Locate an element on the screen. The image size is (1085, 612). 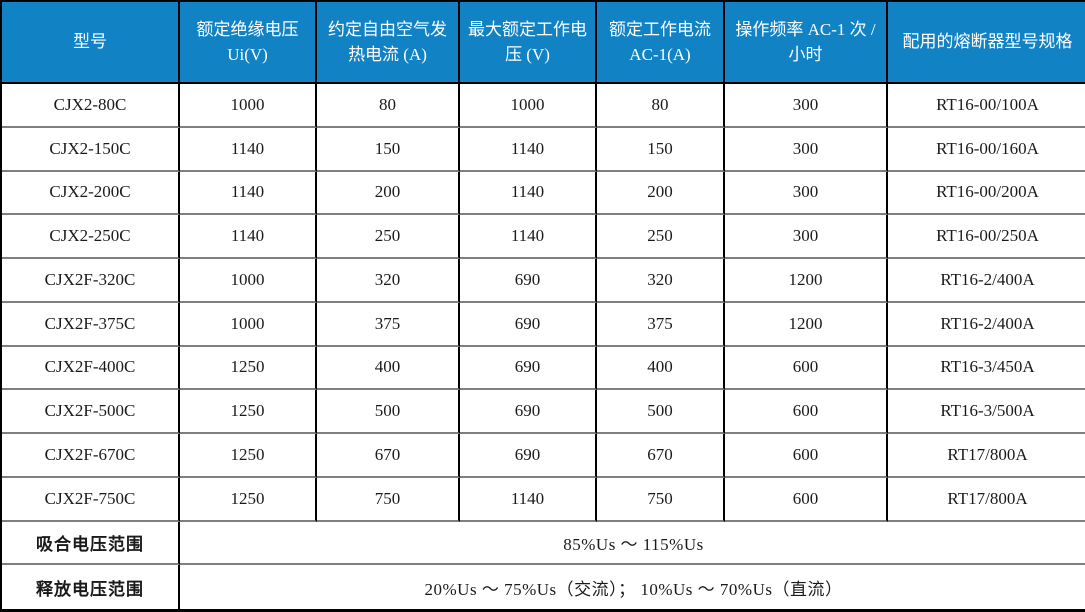
model-cell: CJX2F-320C is located at coordinates (91, 281).